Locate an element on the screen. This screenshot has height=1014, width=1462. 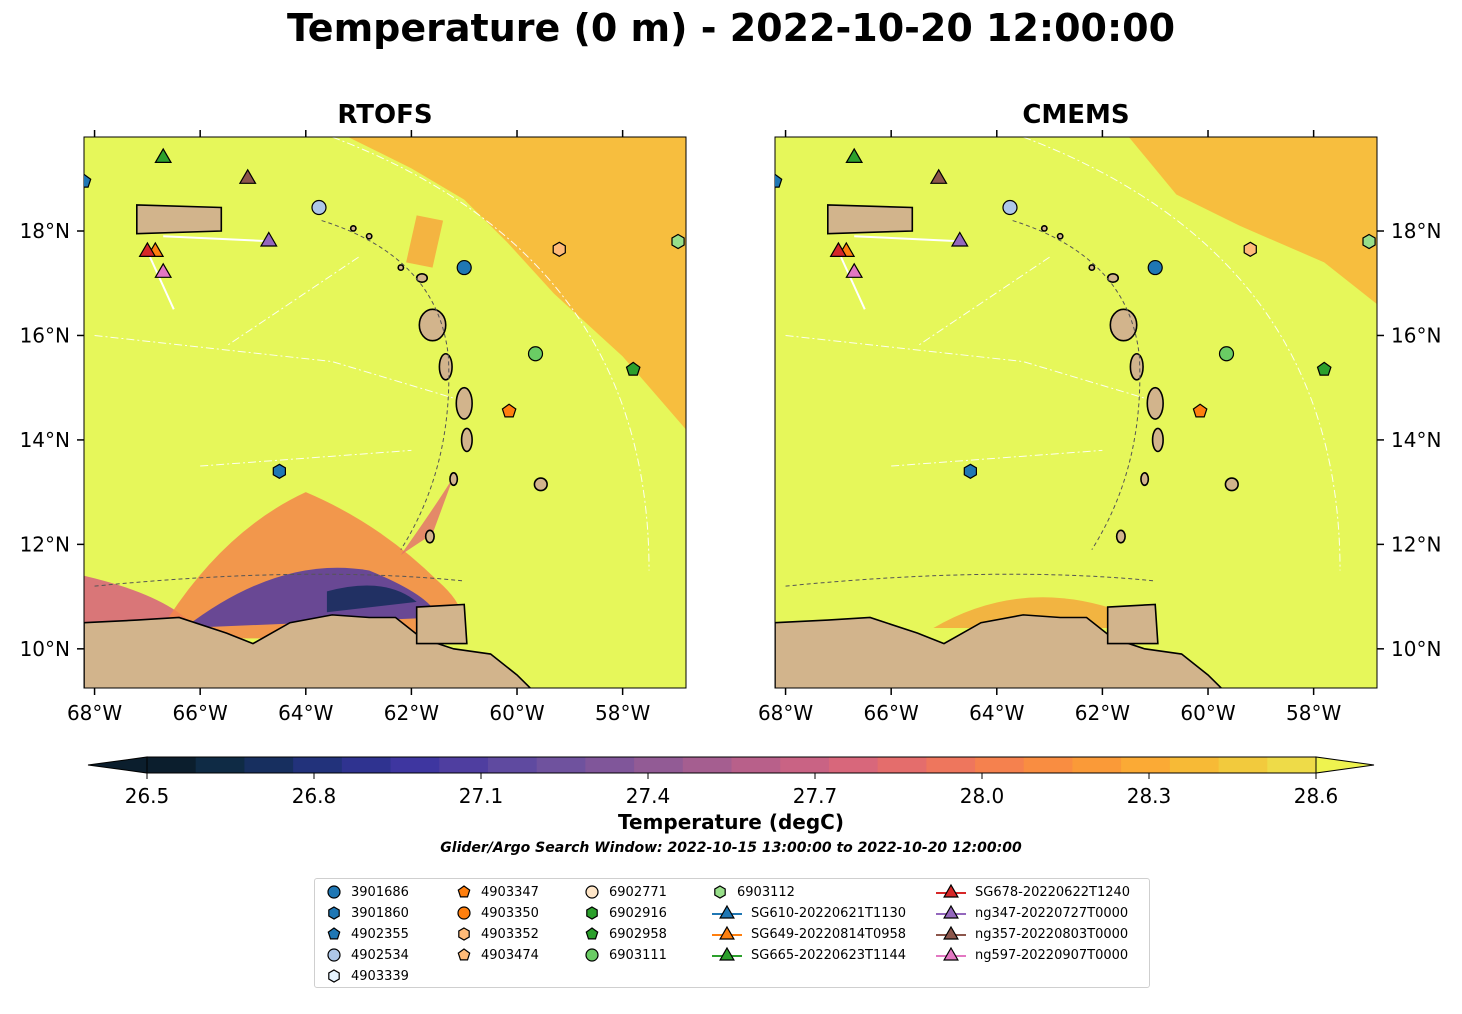
legend-item-3901686: 3901686 is located at coordinates (367, 892).